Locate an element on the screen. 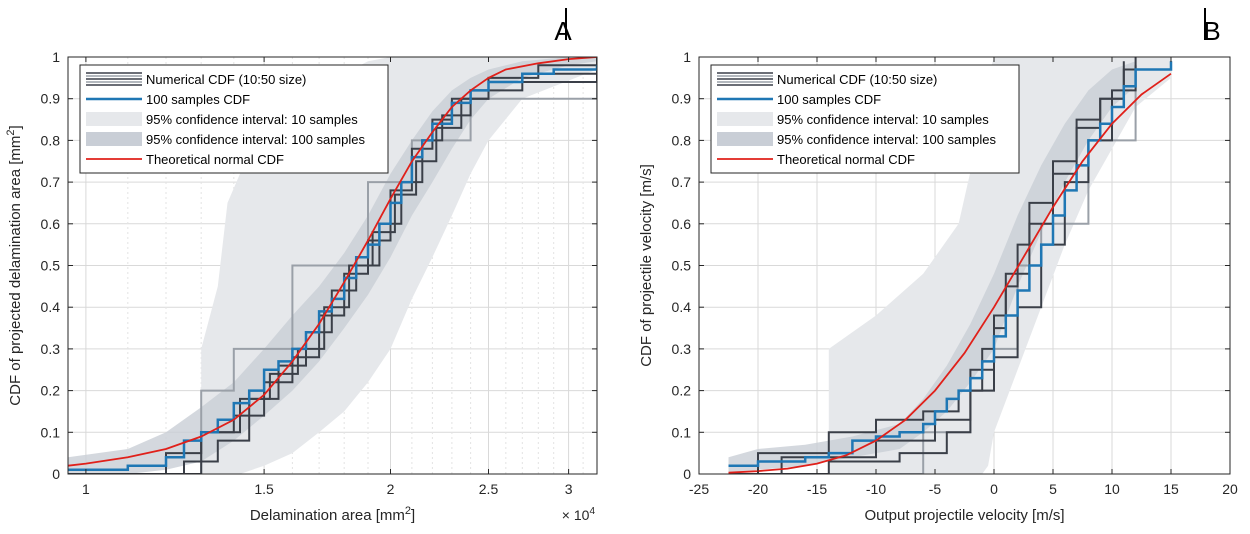  panel-label: A is located at coordinates (563, 31).